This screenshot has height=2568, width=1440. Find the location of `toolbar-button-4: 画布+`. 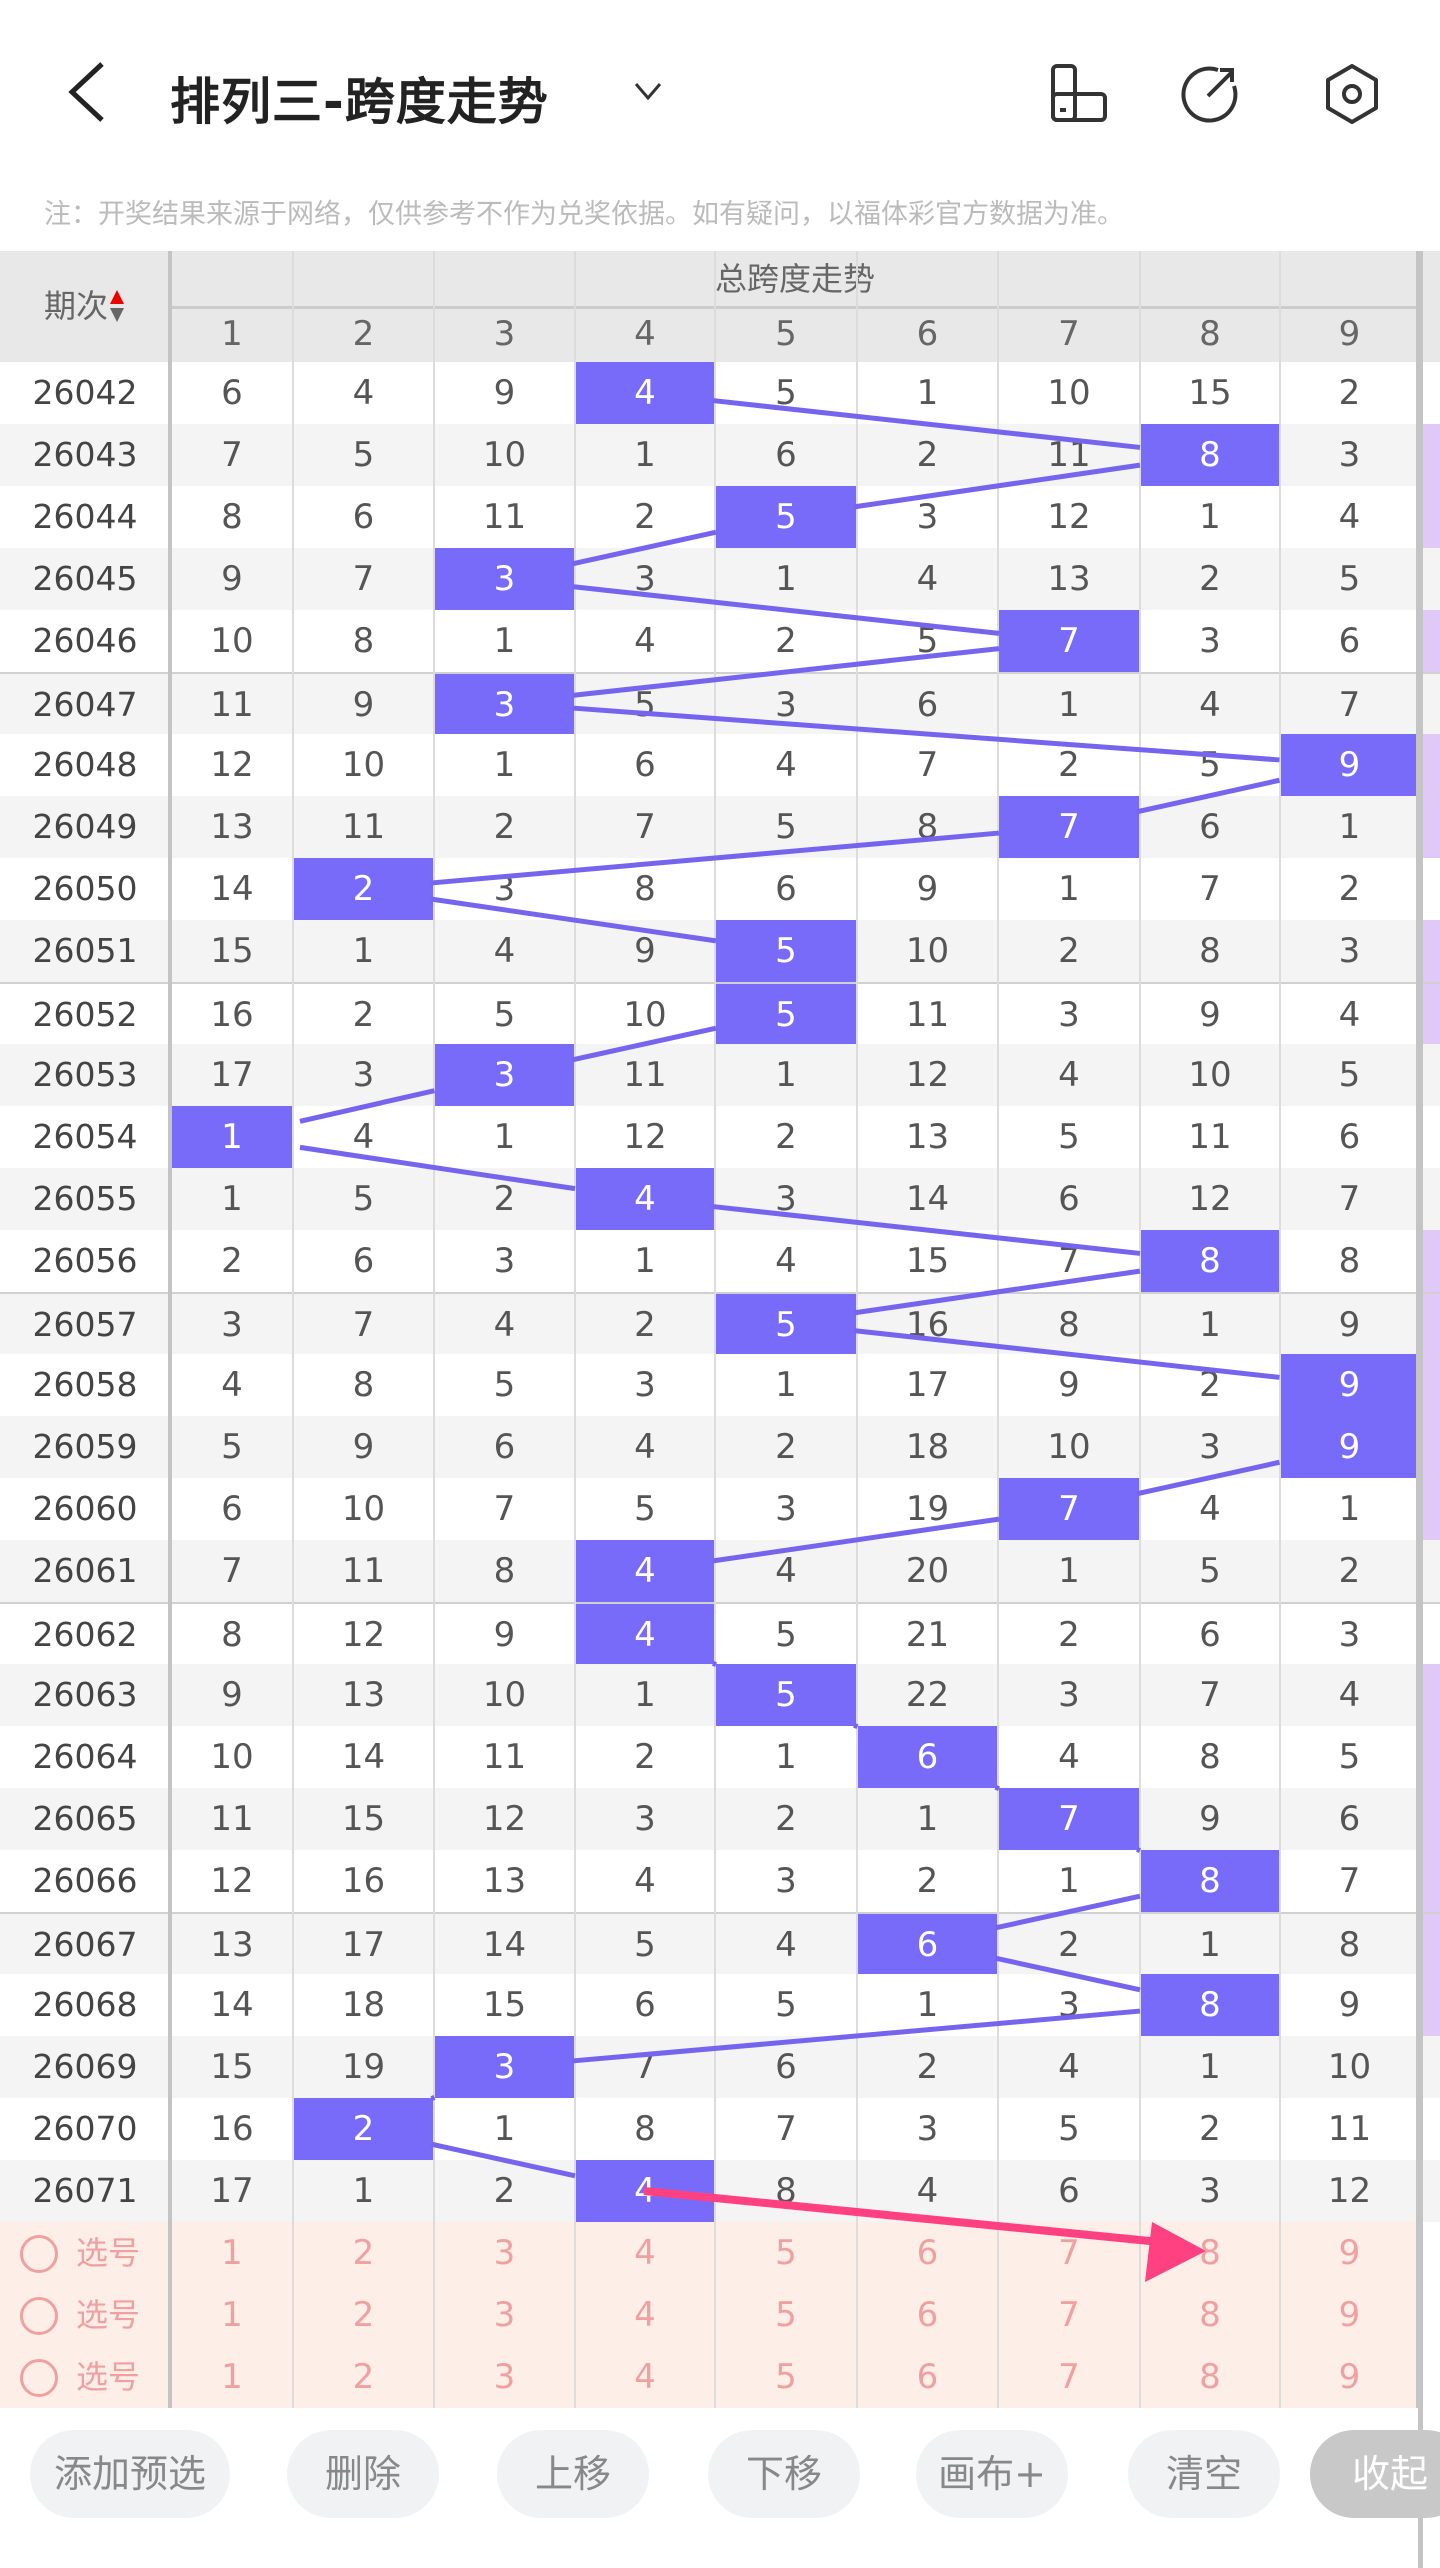

toolbar-button-4: 画布+ is located at coordinates (992, 2474).